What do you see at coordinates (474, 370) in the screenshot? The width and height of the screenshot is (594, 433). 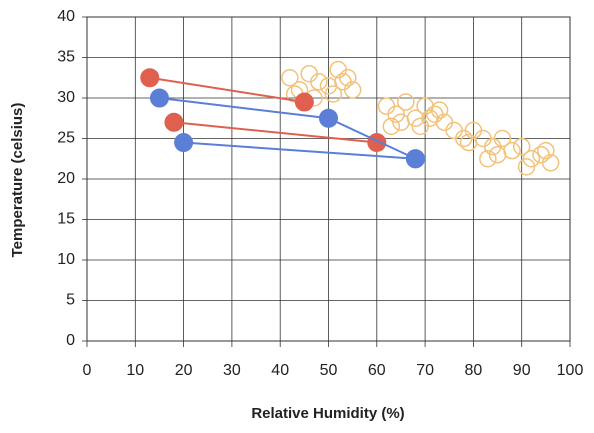 I see `x-tick-label: 80` at bounding box center [474, 370].